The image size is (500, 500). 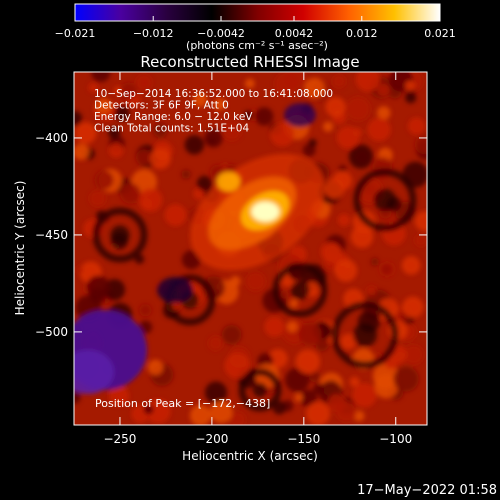 I want to click on source-secondary, so click(x=228, y=181).